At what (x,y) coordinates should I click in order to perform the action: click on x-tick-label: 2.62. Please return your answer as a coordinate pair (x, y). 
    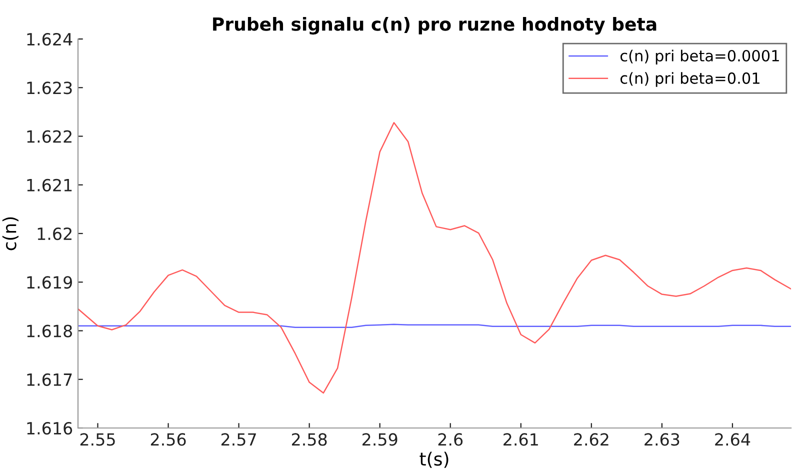
    Looking at the image, I should click on (591, 439).